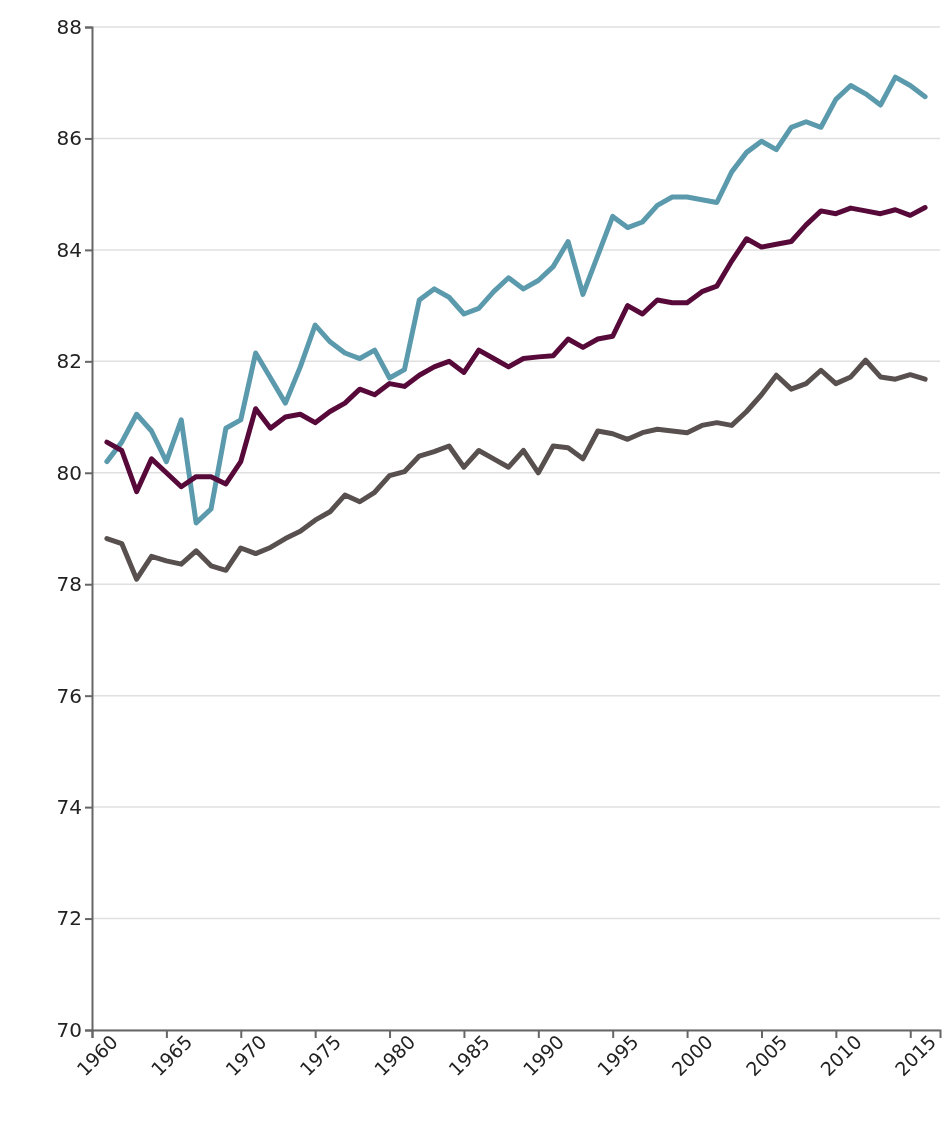 This screenshot has height=1140, width=946. I want to click on y-tick-label: 76, so click(69, 695).